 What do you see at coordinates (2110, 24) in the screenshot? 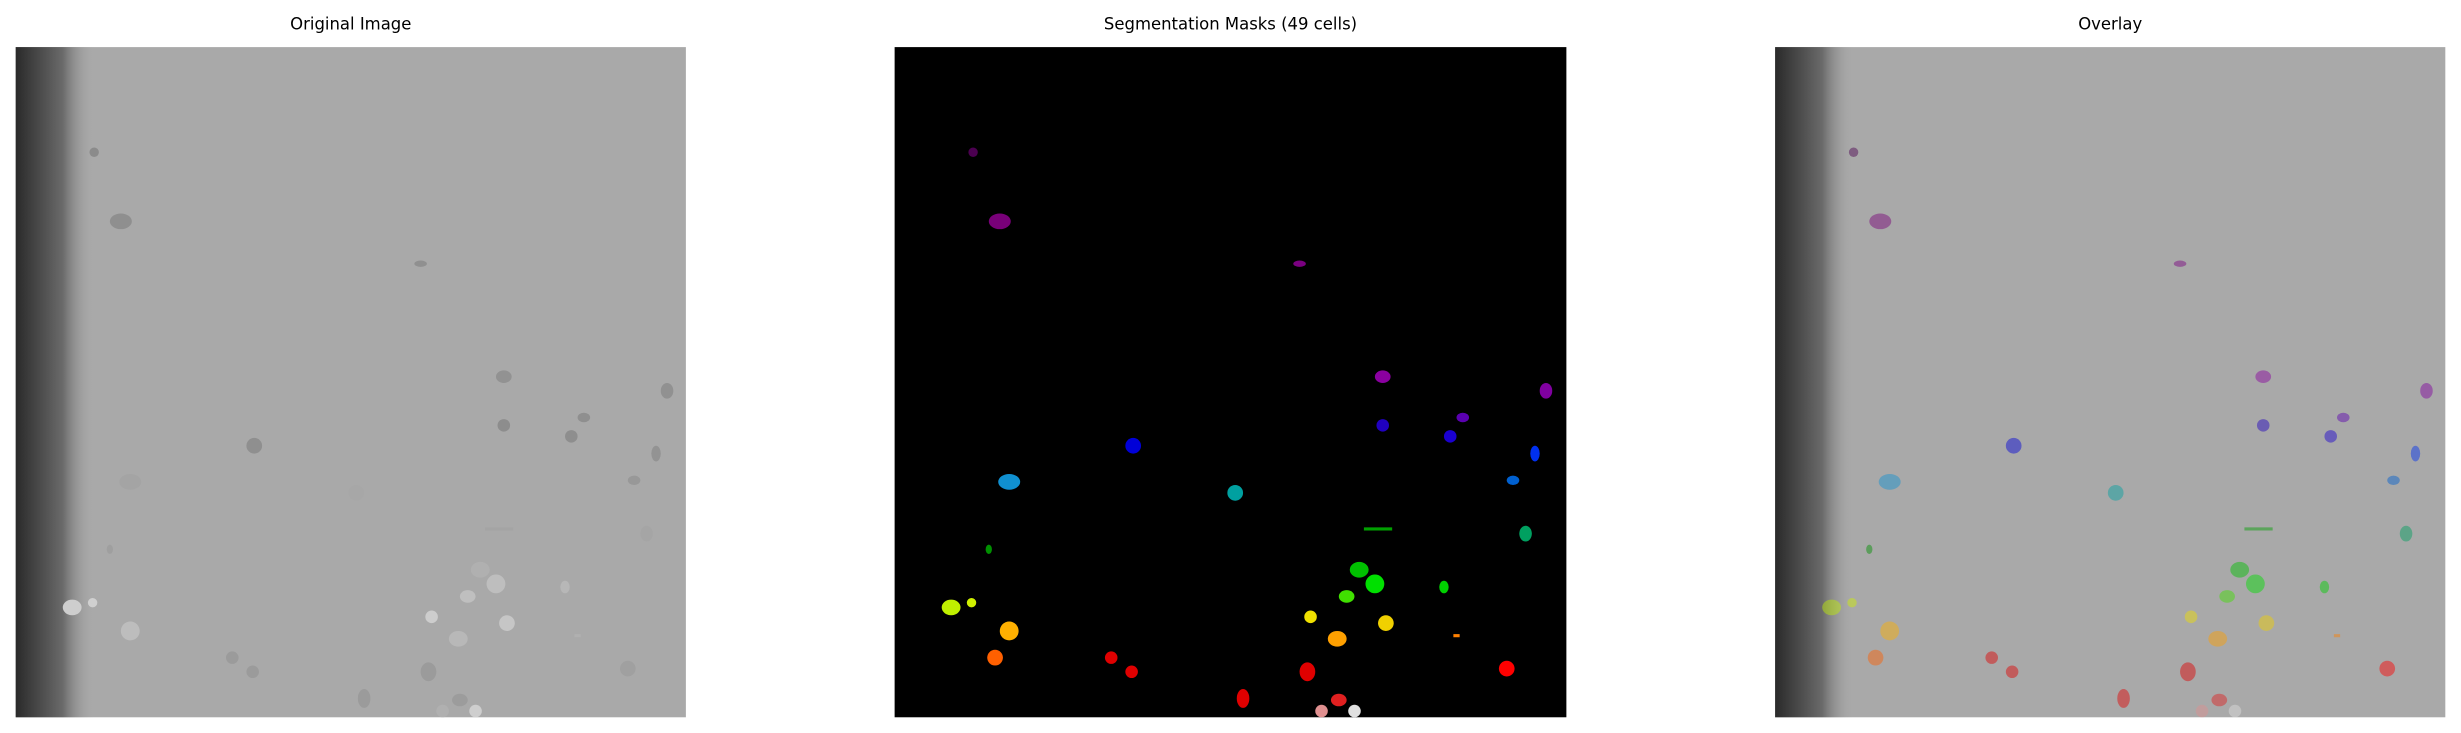
I see `panel-title: Overlay` at bounding box center [2110, 24].